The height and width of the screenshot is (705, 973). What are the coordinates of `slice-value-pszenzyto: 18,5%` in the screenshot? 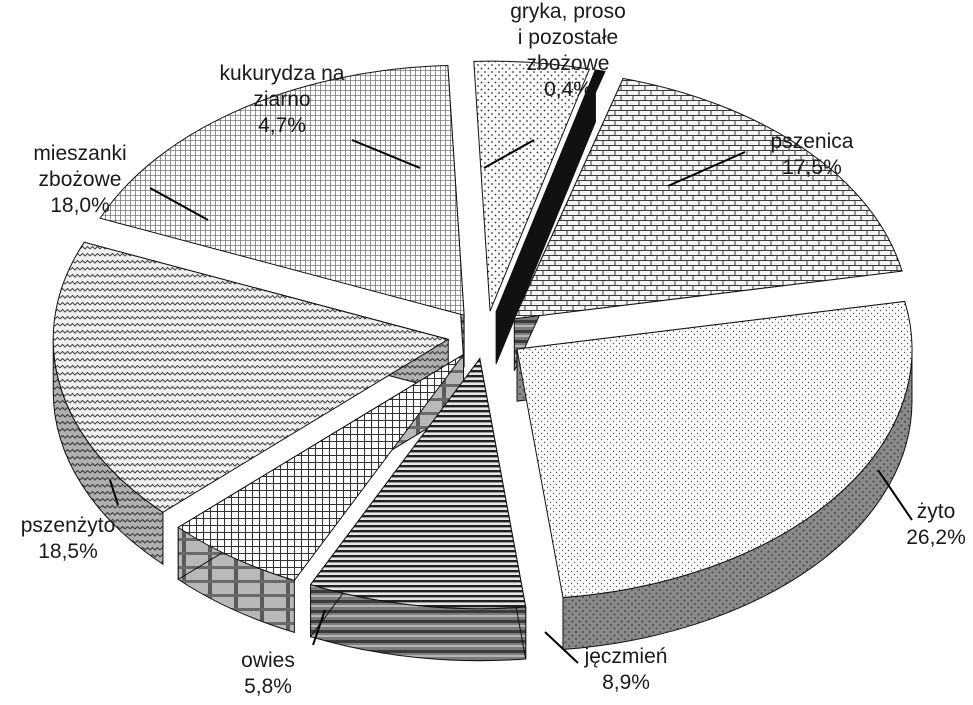 It's located at (68, 551).